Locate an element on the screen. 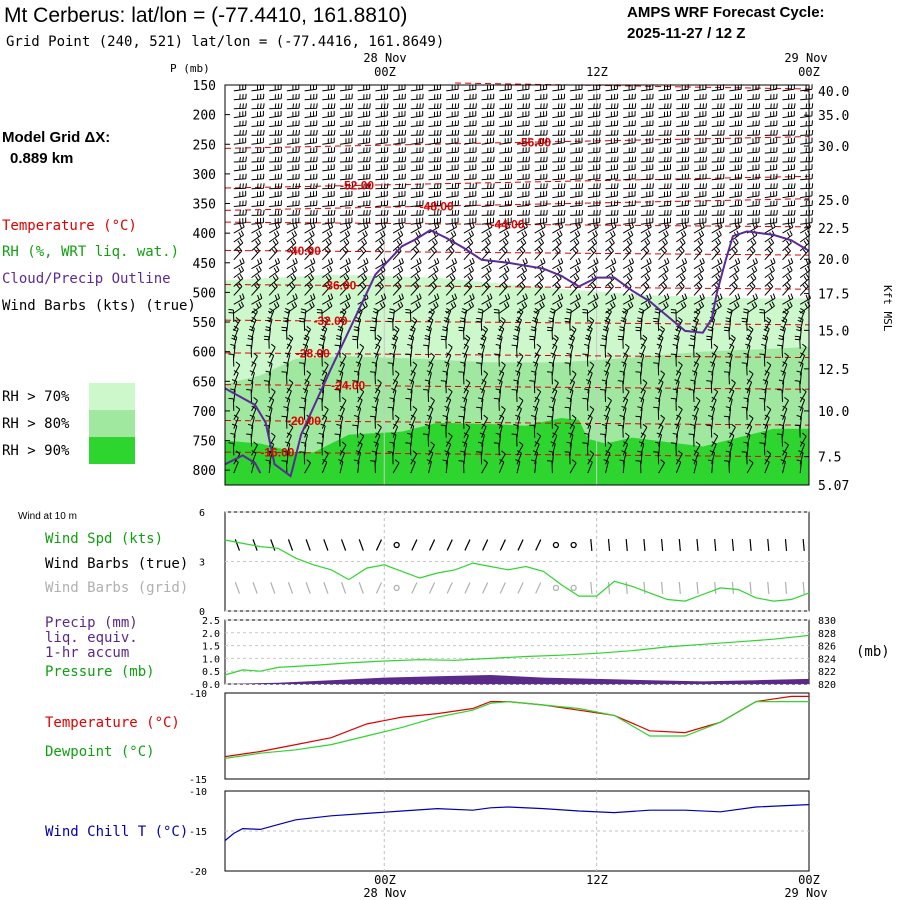  top-date-2: 29 Nov is located at coordinates (805, 58).